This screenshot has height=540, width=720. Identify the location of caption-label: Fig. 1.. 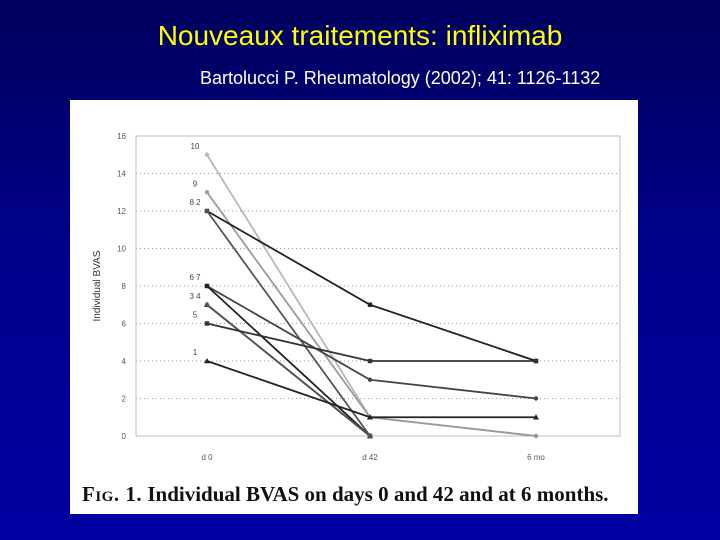
(112, 494).